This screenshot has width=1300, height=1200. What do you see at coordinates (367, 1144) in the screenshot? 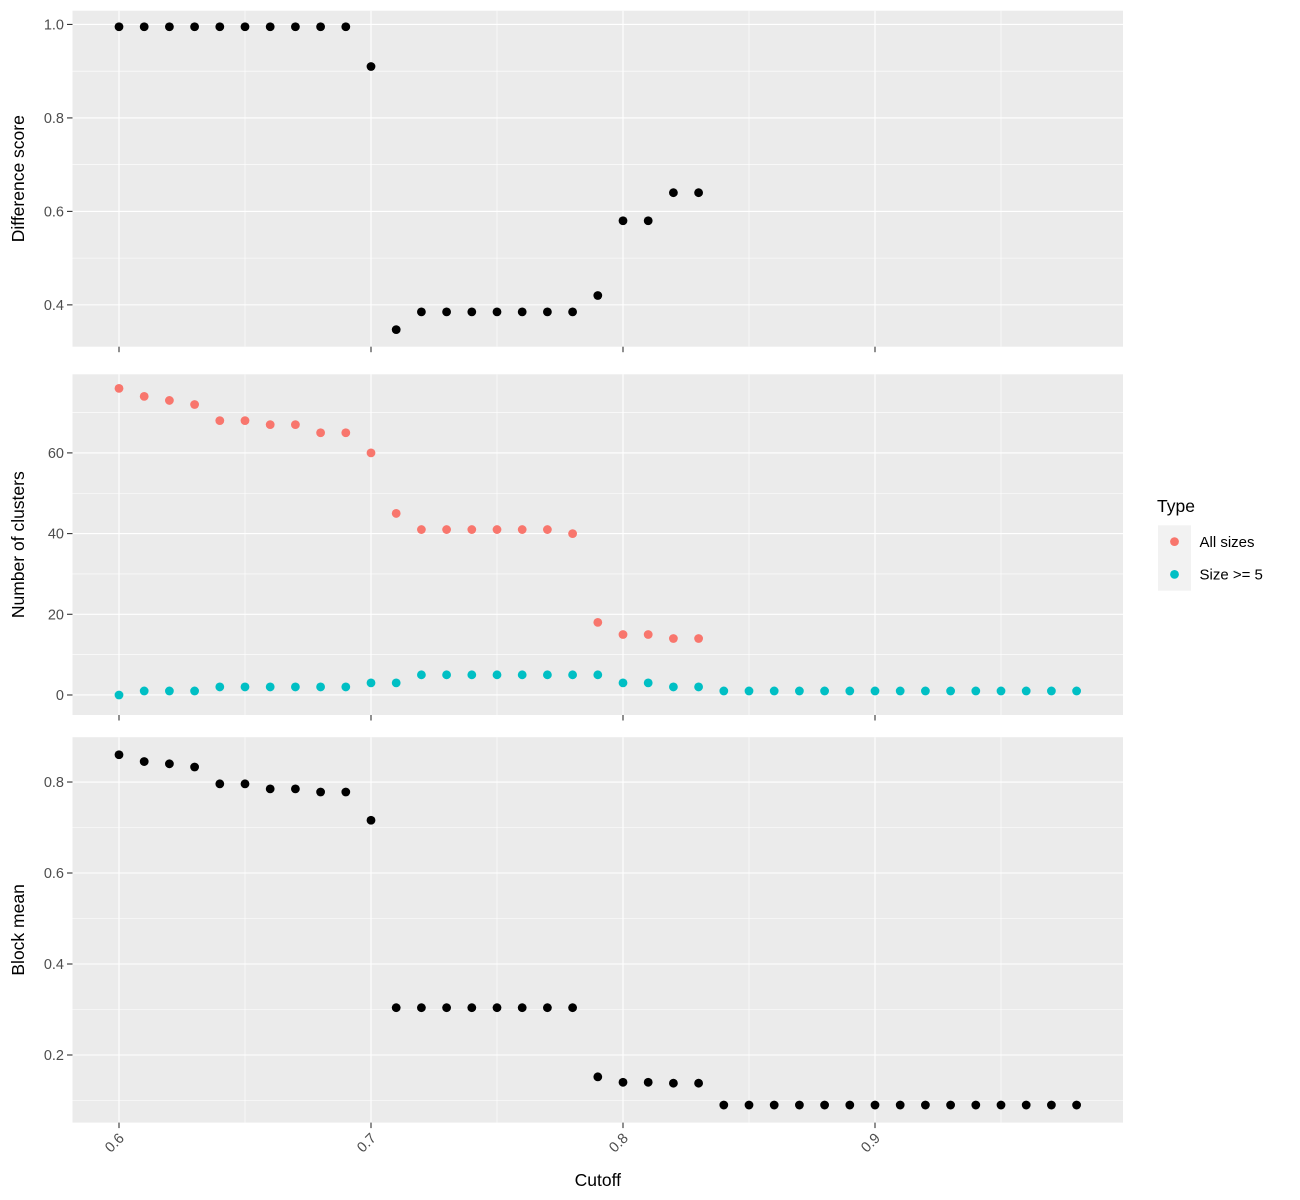
I see `x-tick-label: 0.7` at bounding box center [367, 1144].